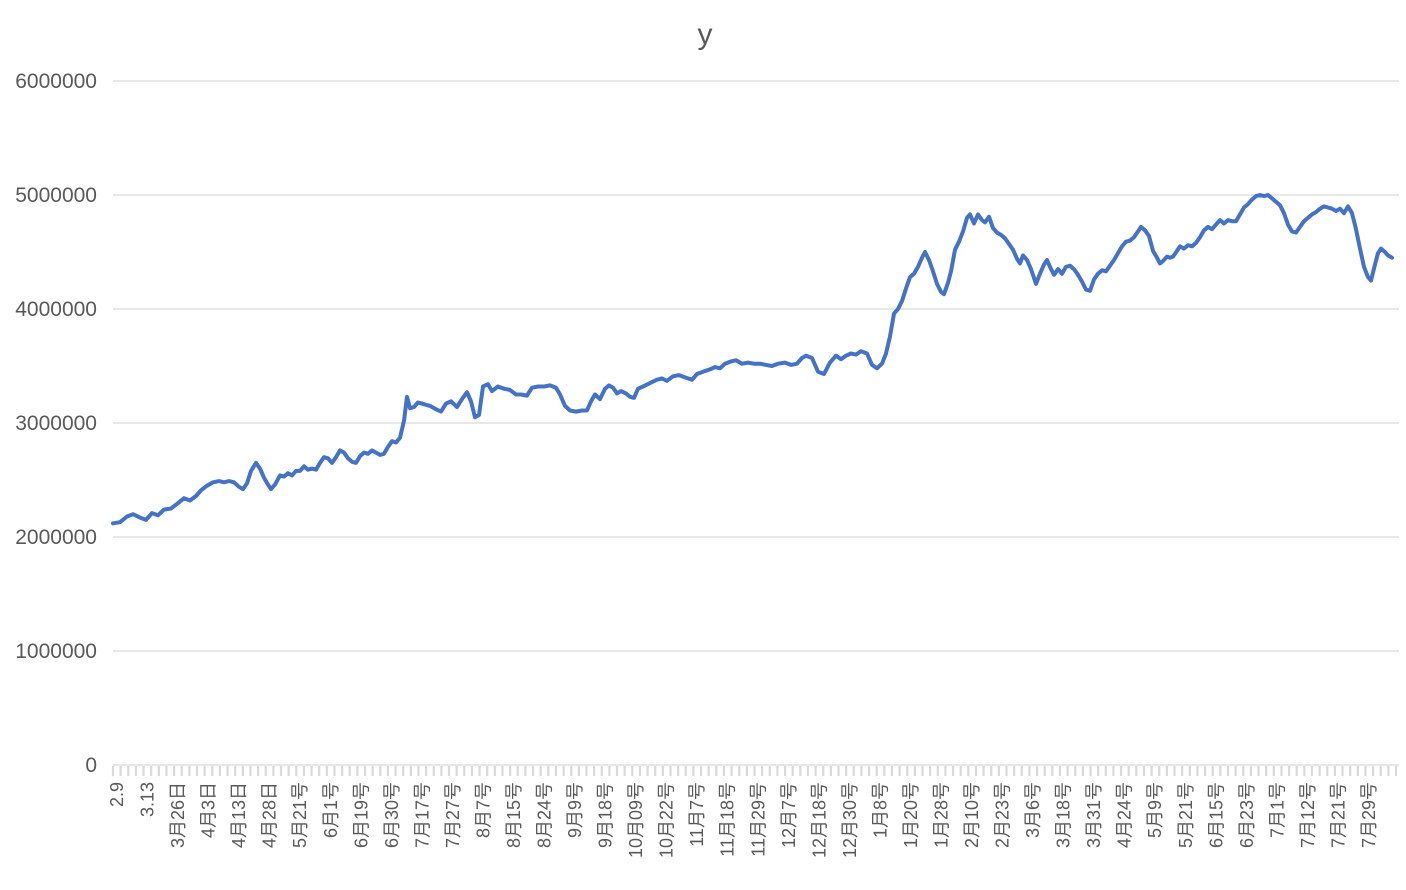  I want to click on y-tick-label: 5000000, so click(56, 195).